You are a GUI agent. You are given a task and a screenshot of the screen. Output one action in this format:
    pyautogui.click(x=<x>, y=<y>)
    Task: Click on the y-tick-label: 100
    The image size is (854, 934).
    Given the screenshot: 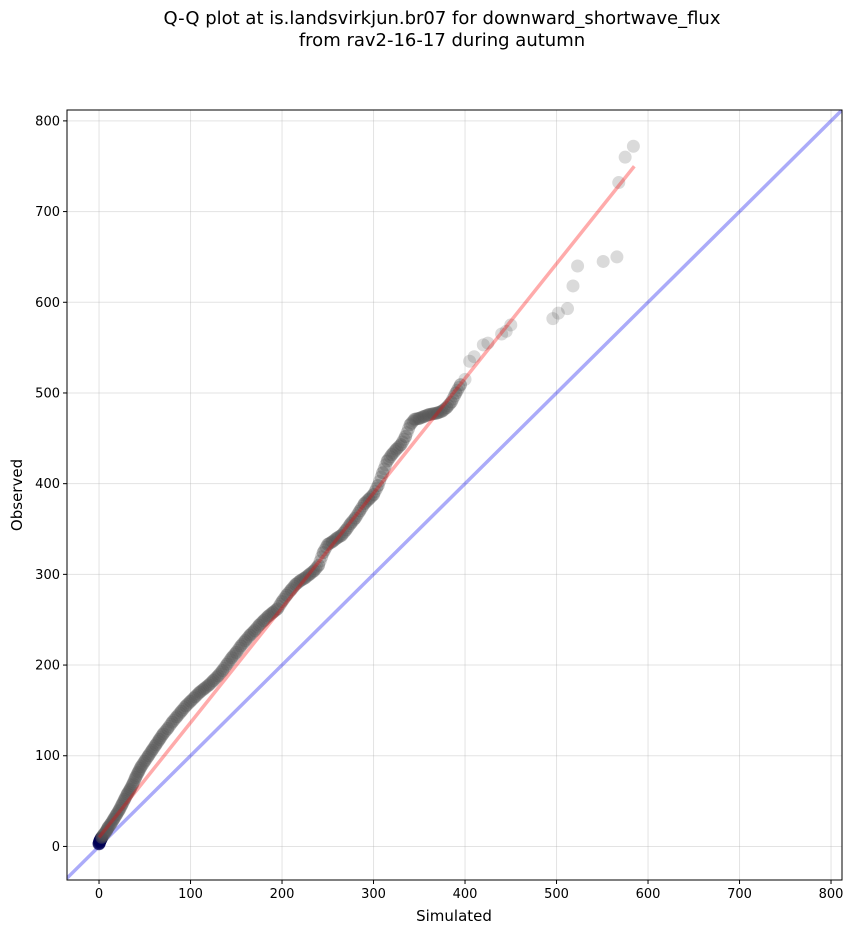 What is the action you would take?
    pyautogui.click(x=47, y=756)
    